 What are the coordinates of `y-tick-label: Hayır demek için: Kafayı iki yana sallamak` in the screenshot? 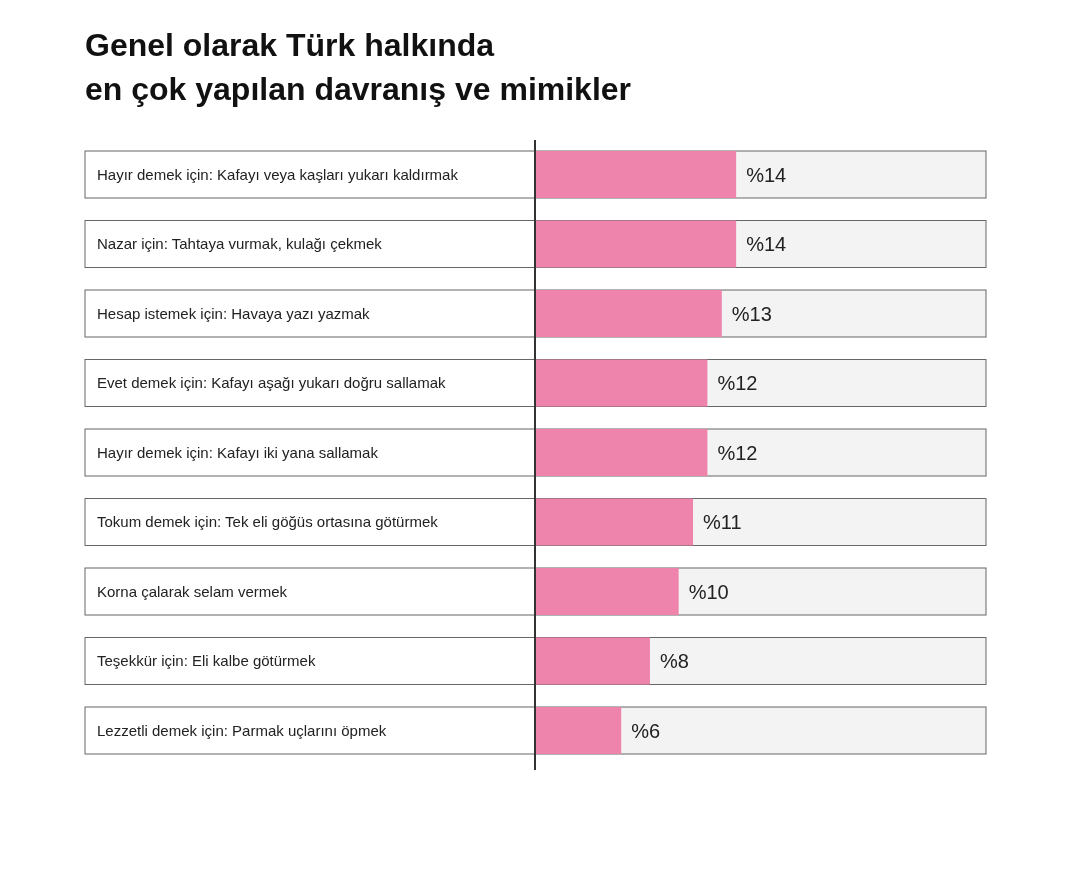 It's located at (238, 452).